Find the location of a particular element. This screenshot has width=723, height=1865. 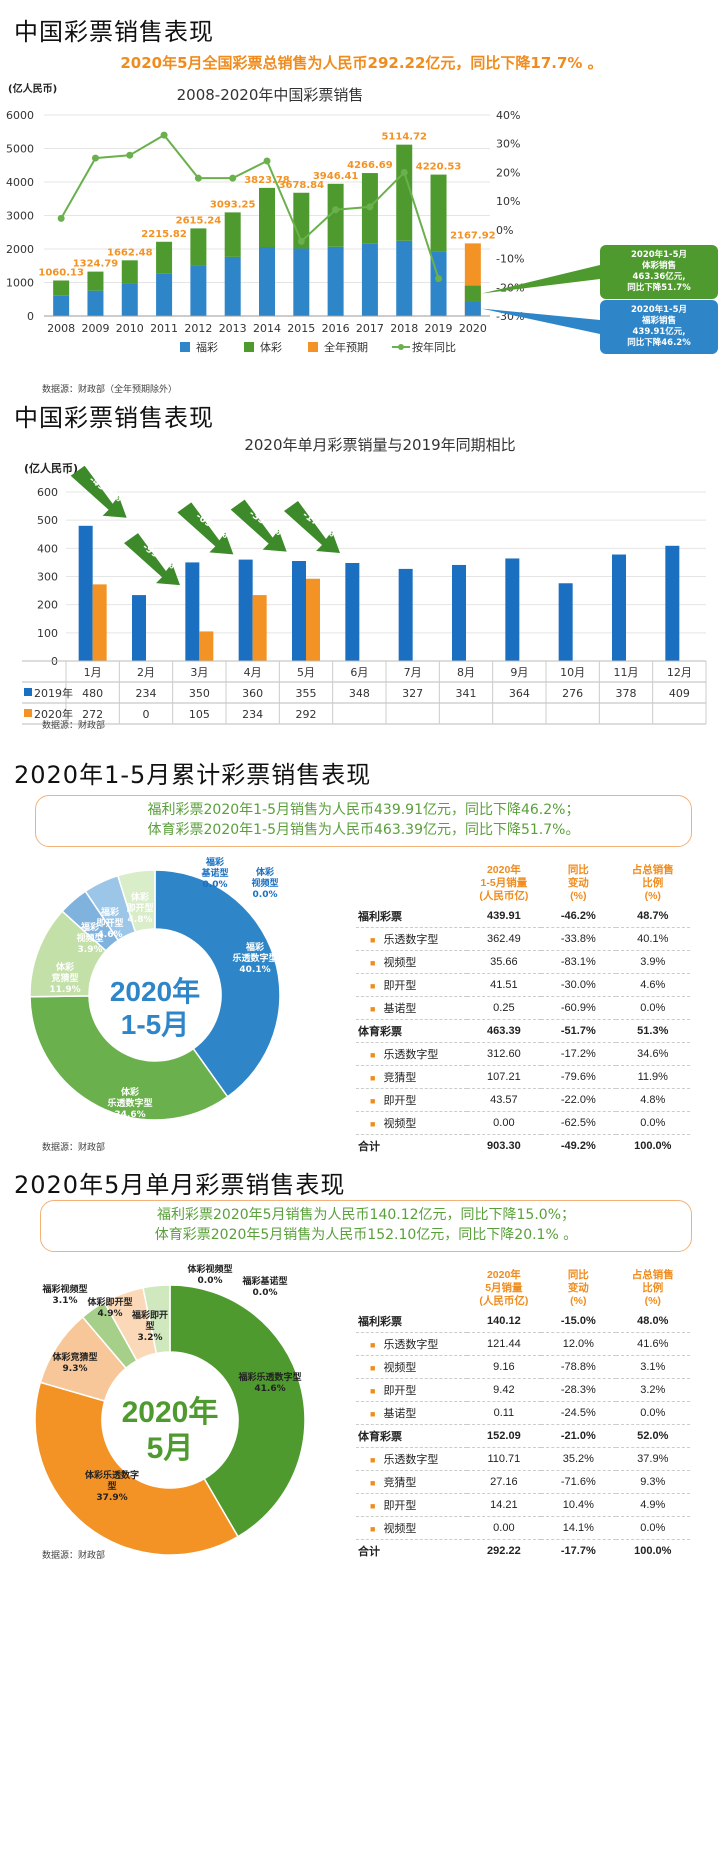

legend-label: 全年预期 is located at coordinates (346, 347).